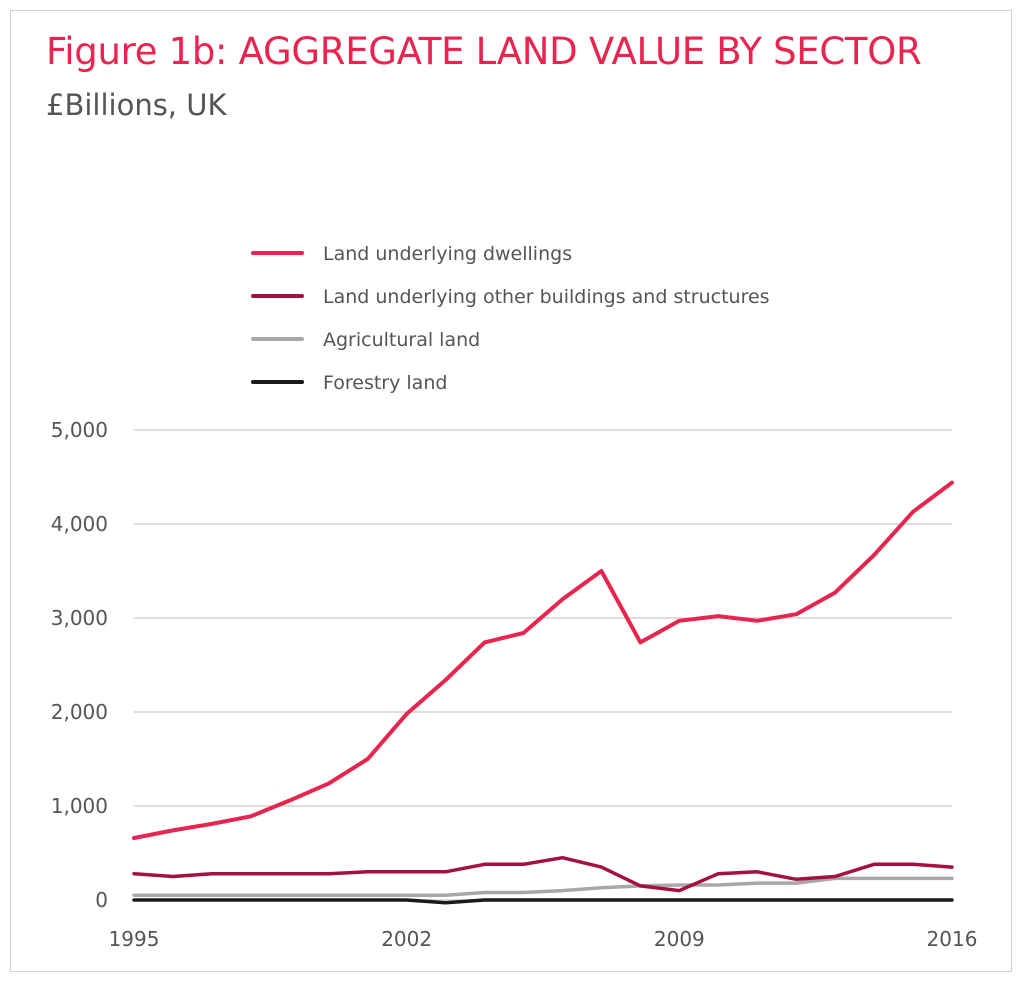  I want to click on legend-item-4: Forestry land, so click(349, 383).